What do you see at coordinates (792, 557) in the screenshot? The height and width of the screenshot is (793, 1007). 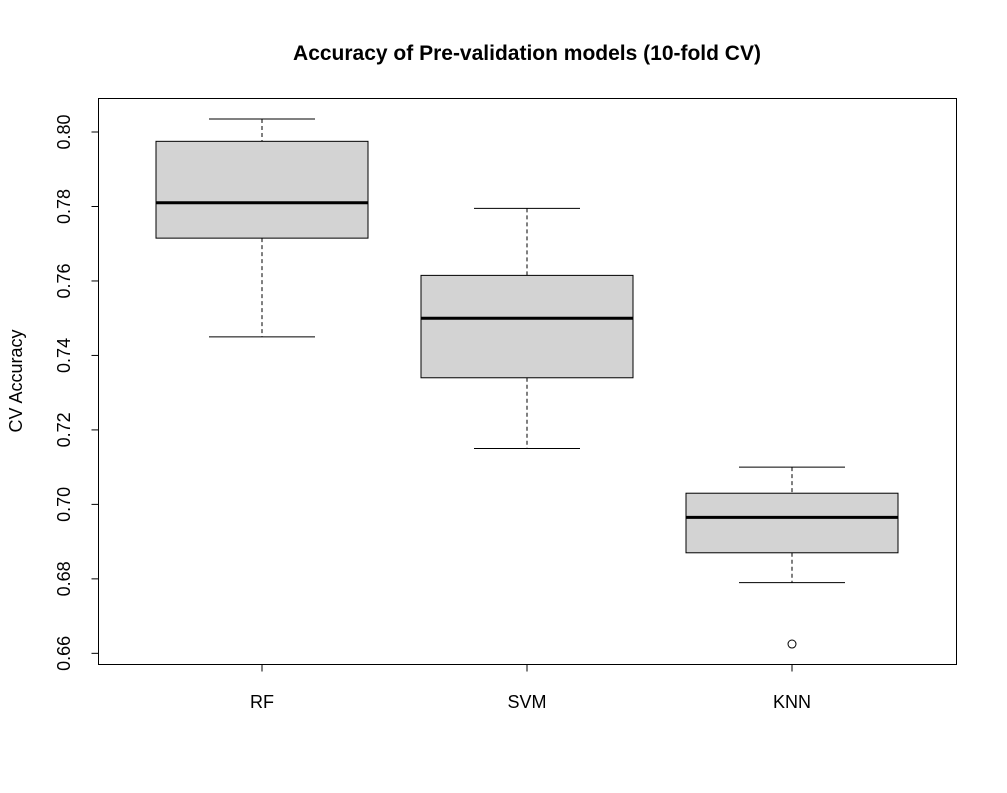 I see `box-knn` at bounding box center [792, 557].